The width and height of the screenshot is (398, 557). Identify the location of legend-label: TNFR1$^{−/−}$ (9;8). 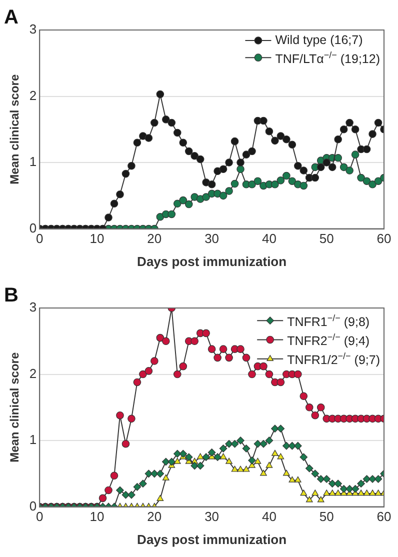
(328, 321).